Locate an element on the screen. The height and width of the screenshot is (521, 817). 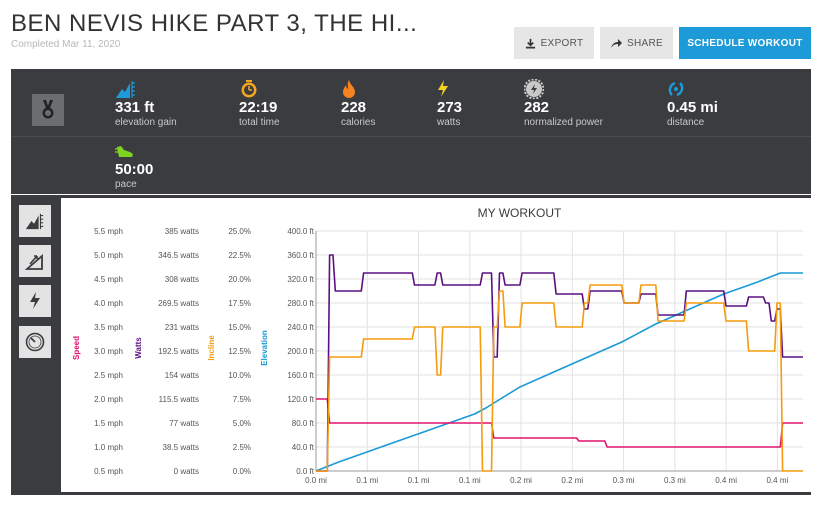
y-tick-label: 15.0% is located at coordinates (239, 327).